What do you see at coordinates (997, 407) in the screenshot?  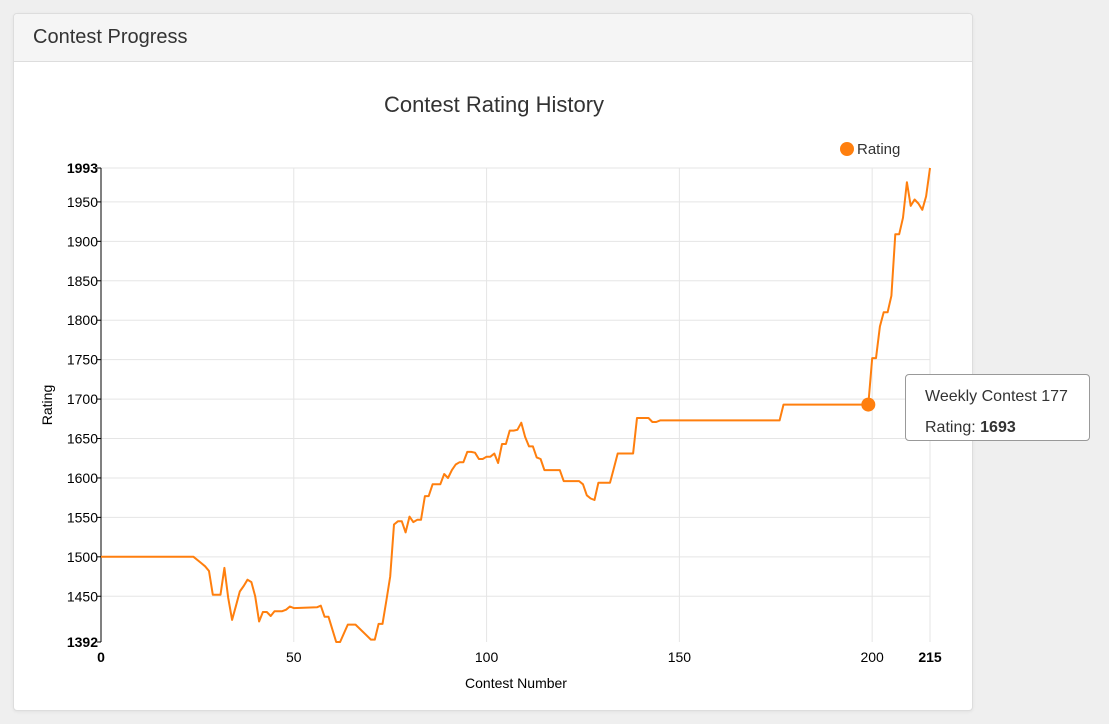 I see `chart-tooltip: Weekly Contest 177 Rating: 1693` at bounding box center [997, 407].